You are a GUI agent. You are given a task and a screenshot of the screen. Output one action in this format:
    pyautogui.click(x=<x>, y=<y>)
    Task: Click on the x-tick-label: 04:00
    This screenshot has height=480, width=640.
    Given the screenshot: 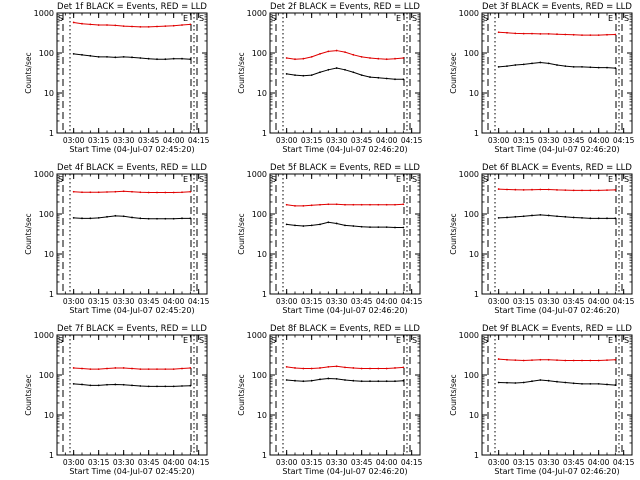 What is the action you would take?
    pyautogui.click(x=387, y=462)
    